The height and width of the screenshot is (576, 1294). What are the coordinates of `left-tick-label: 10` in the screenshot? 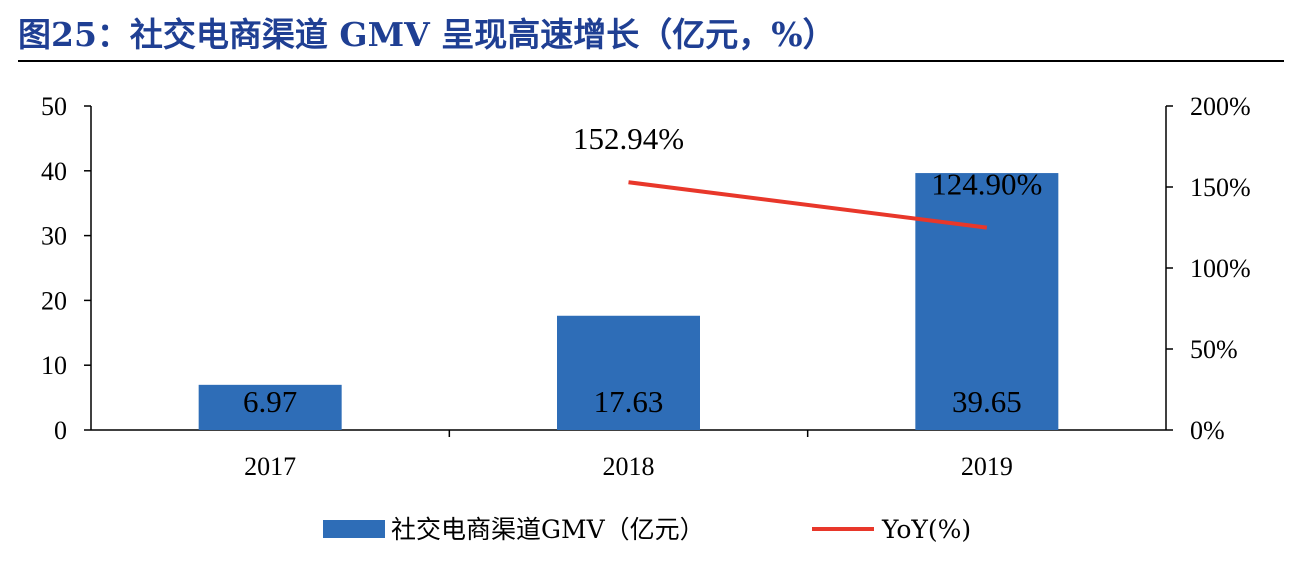 It's located at (54, 365).